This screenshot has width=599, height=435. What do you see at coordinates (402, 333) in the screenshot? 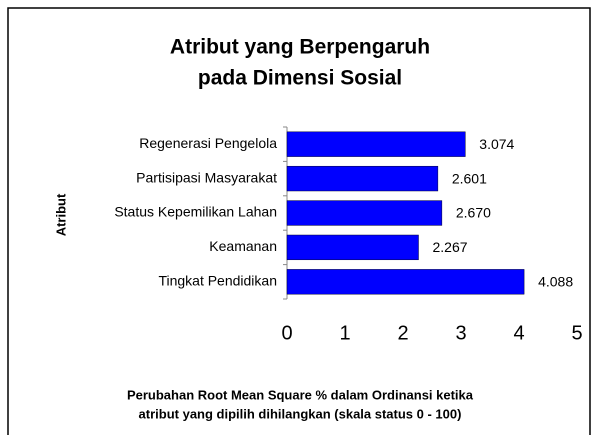
I see `x-tick-label: 2` at bounding box center [402, 333].